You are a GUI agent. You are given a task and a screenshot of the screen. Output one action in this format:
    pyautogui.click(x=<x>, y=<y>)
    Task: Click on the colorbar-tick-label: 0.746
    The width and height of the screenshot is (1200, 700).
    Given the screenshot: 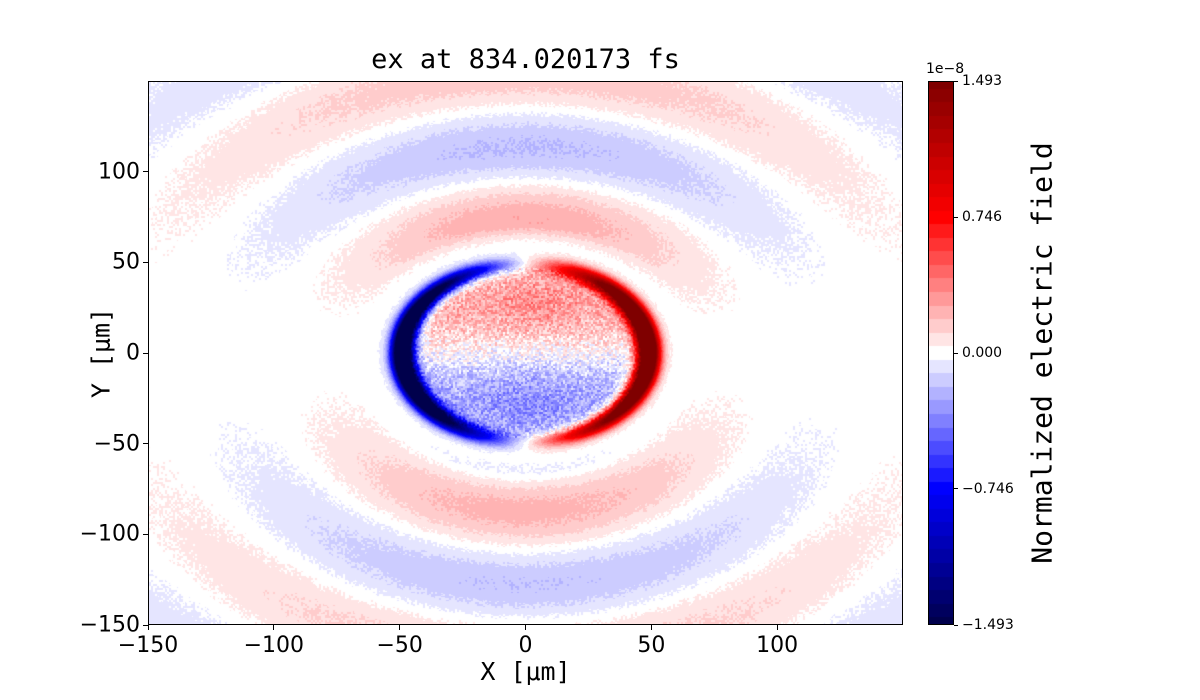 What is the action you would take?
    pyautogui.click(x=982, y=217)
    